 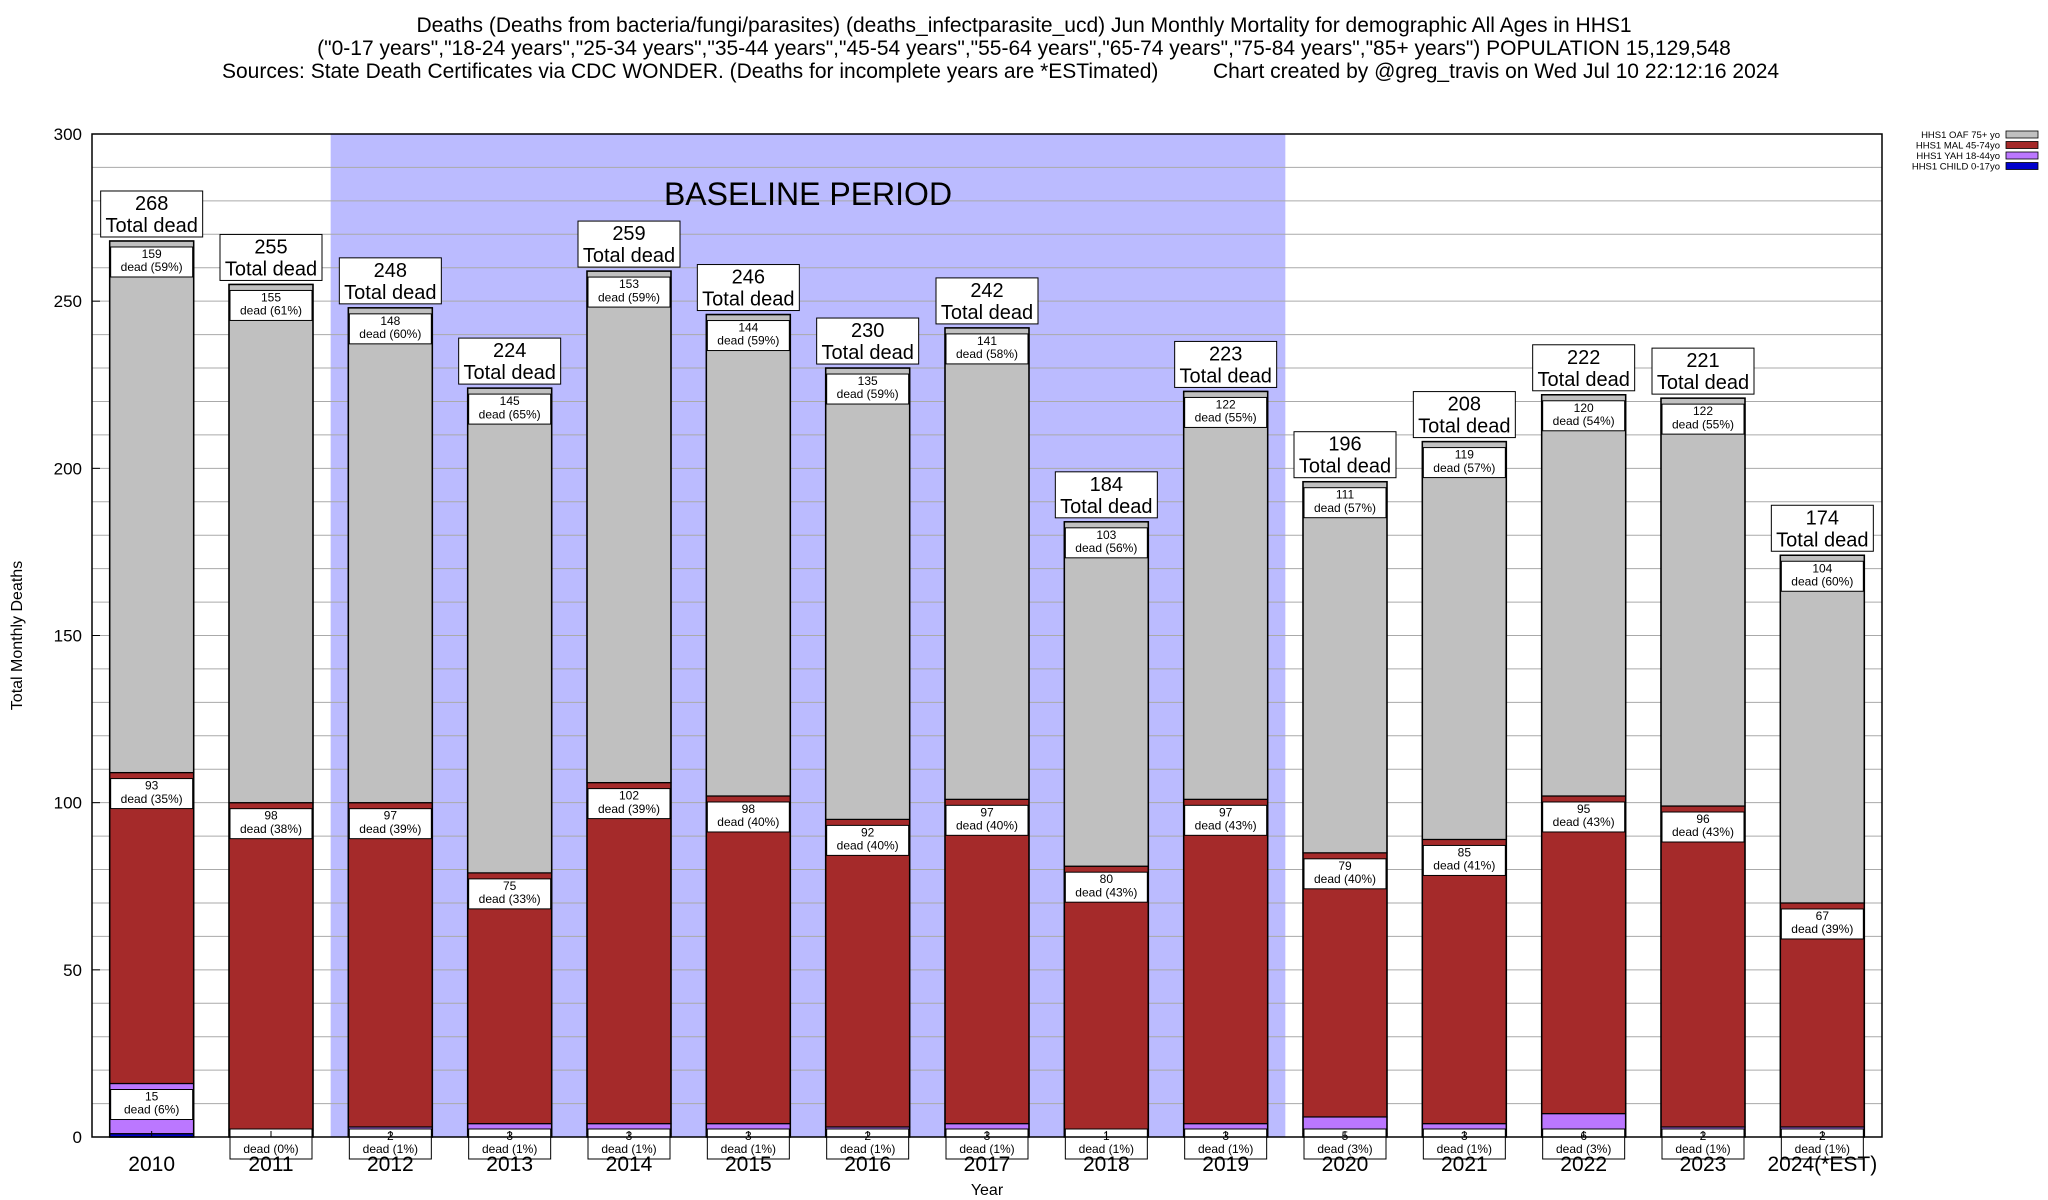 I want to click on x-tick-label: 2013, so click(x=509, y=1164).